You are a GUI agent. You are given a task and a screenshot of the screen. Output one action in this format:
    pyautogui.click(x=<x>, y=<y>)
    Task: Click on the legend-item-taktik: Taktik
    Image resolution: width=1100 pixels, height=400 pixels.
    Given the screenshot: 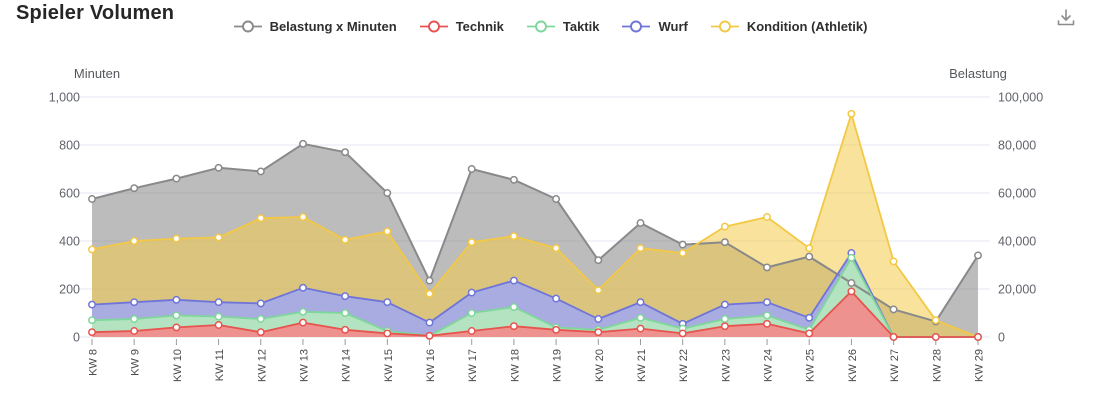 What is the action you would take?
    pyautogui.click(x=562, y=26)
    